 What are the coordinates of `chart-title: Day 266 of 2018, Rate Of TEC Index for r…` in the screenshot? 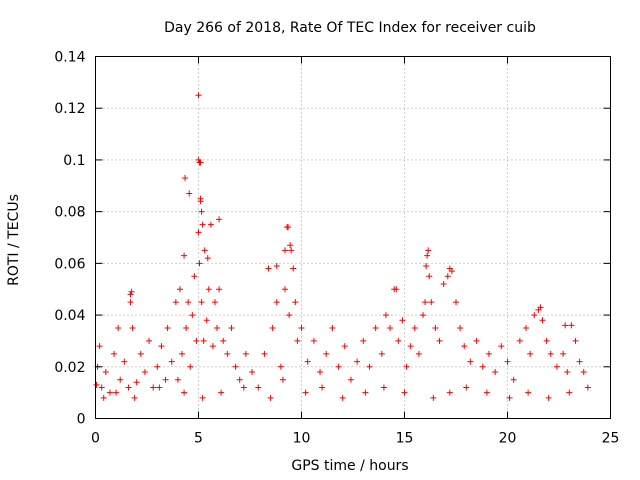 It's located at (350, 28).